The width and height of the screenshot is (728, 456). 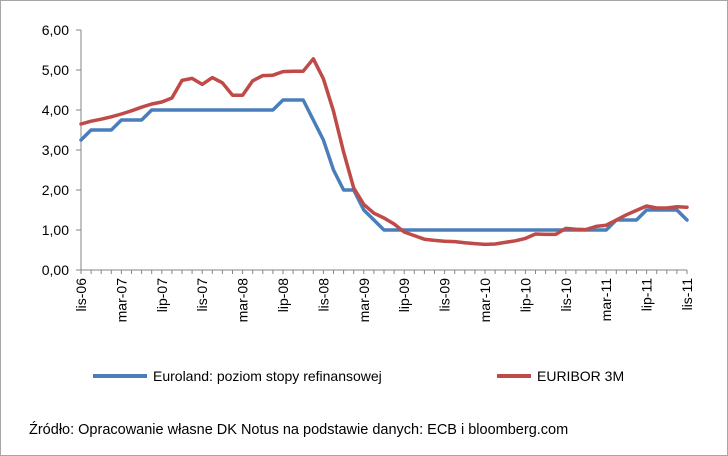 I want to click on x-tick-label: lis-09, so click(x=445, y=295).